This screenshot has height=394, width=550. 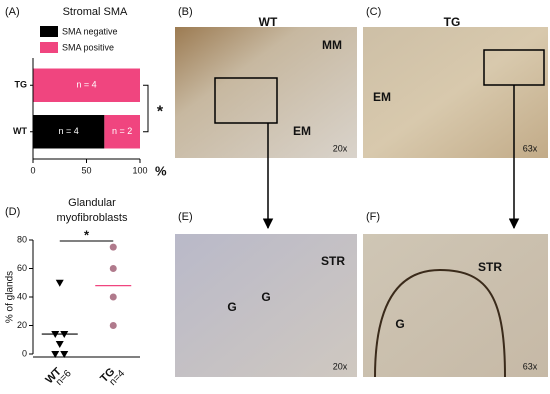 I want to click on panel-label: (E), so click(x=185, y=217).